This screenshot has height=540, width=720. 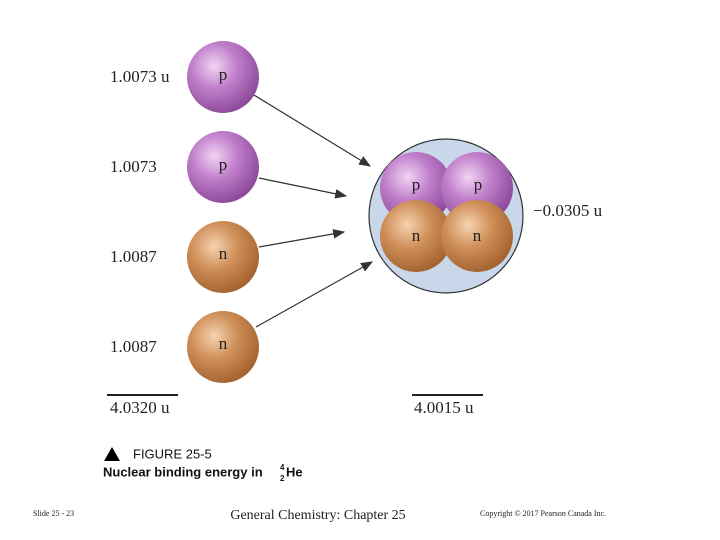 I want to click on atomic-number: 2, so click(x=282, y=478).